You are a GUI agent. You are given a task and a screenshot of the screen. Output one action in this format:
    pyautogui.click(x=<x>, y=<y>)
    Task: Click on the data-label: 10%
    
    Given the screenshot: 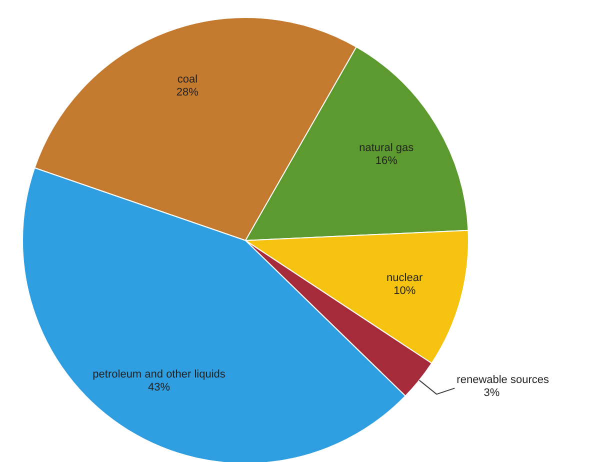 What is the action you would take?
    pyautogui.click(x=405, y=290)
    